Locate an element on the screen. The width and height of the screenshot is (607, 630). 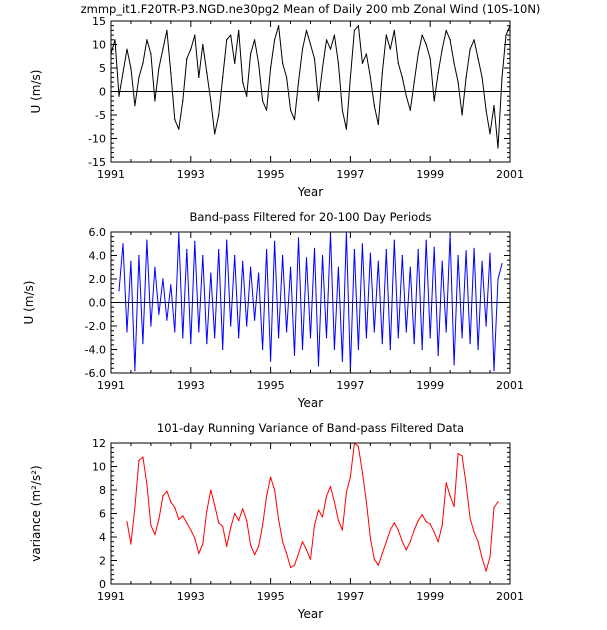
y-tick-label: 0.0 is located at coordinates (98, 303).